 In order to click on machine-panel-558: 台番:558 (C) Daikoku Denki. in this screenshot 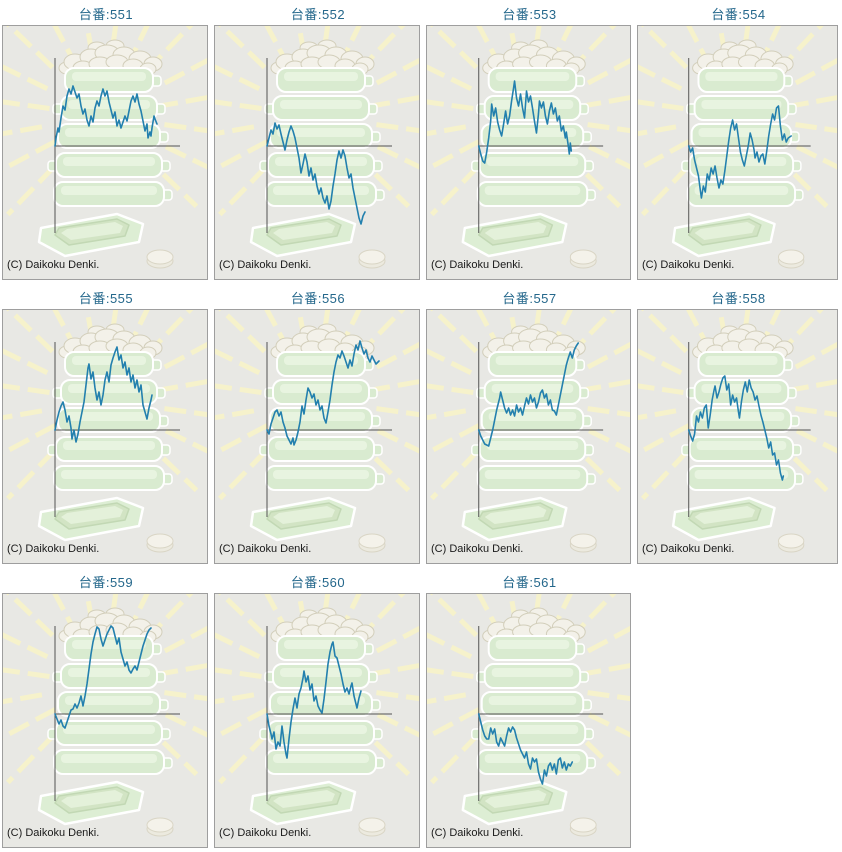, I will do `click(738, 424)`.